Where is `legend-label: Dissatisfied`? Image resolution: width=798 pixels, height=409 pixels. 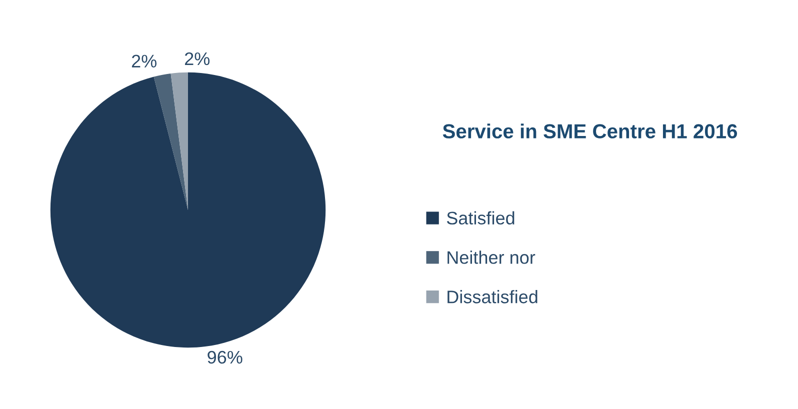 legend-label: Dissatisfied is located at coordinates (493, 297).